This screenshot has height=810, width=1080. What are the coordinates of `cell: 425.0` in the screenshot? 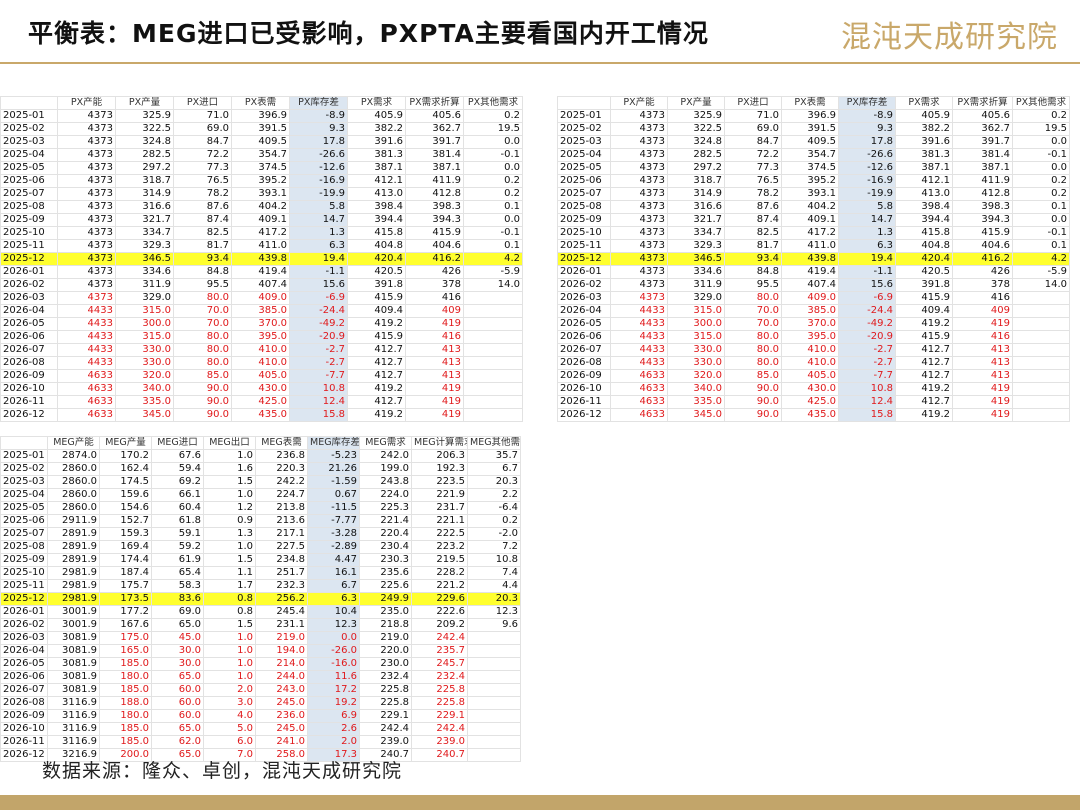 It's located at (260, 402).